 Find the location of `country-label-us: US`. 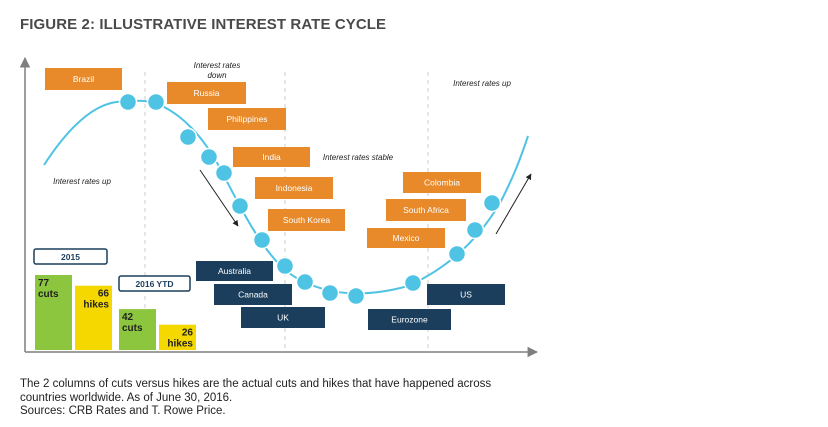

country-label-us: US is located at coordinates (466, 295).